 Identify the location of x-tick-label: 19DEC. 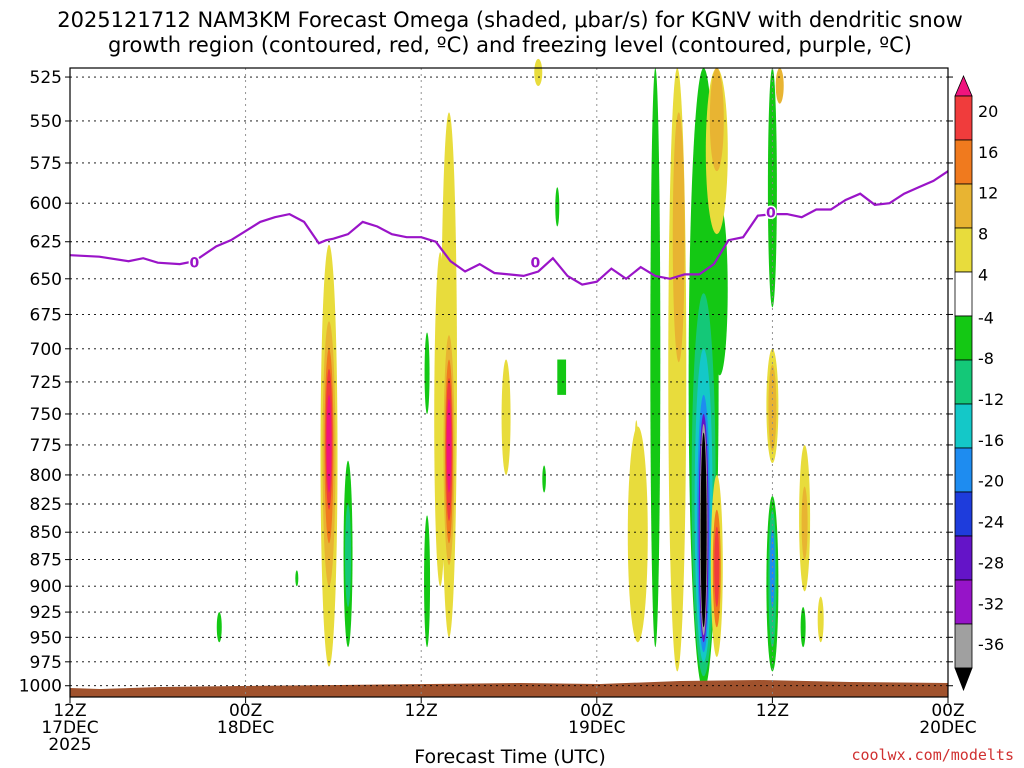
(596, 728).